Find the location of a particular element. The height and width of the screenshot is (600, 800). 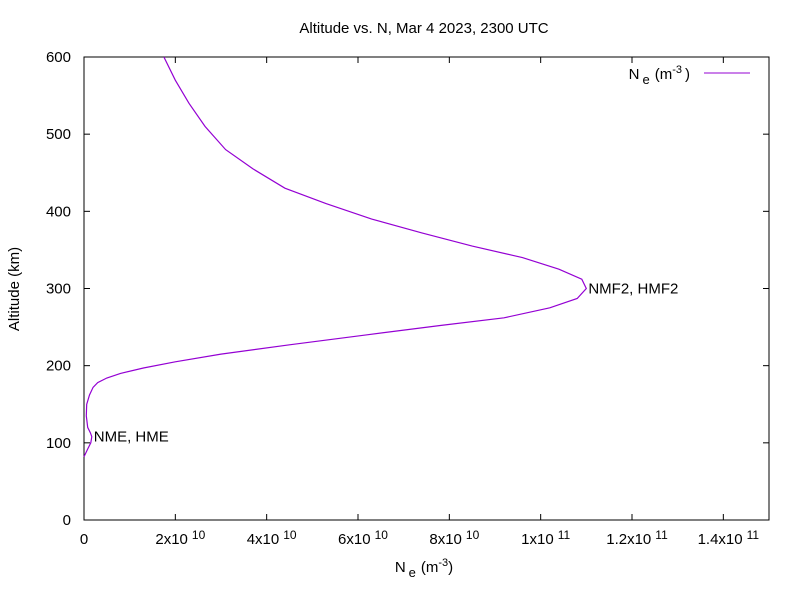

x-tick-label: 0 is located at coordinates (84, 539).